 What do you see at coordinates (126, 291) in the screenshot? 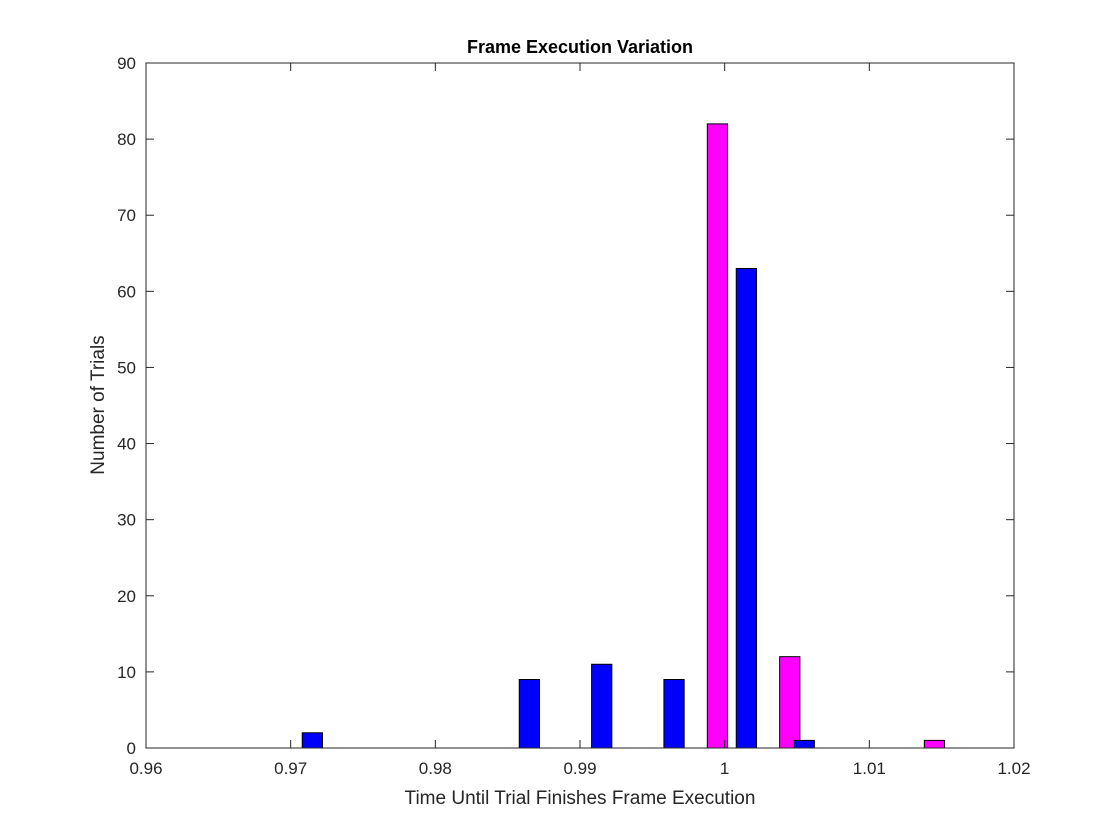
I see `y-tick-label-6: 60` at bounding box center [126, 291].